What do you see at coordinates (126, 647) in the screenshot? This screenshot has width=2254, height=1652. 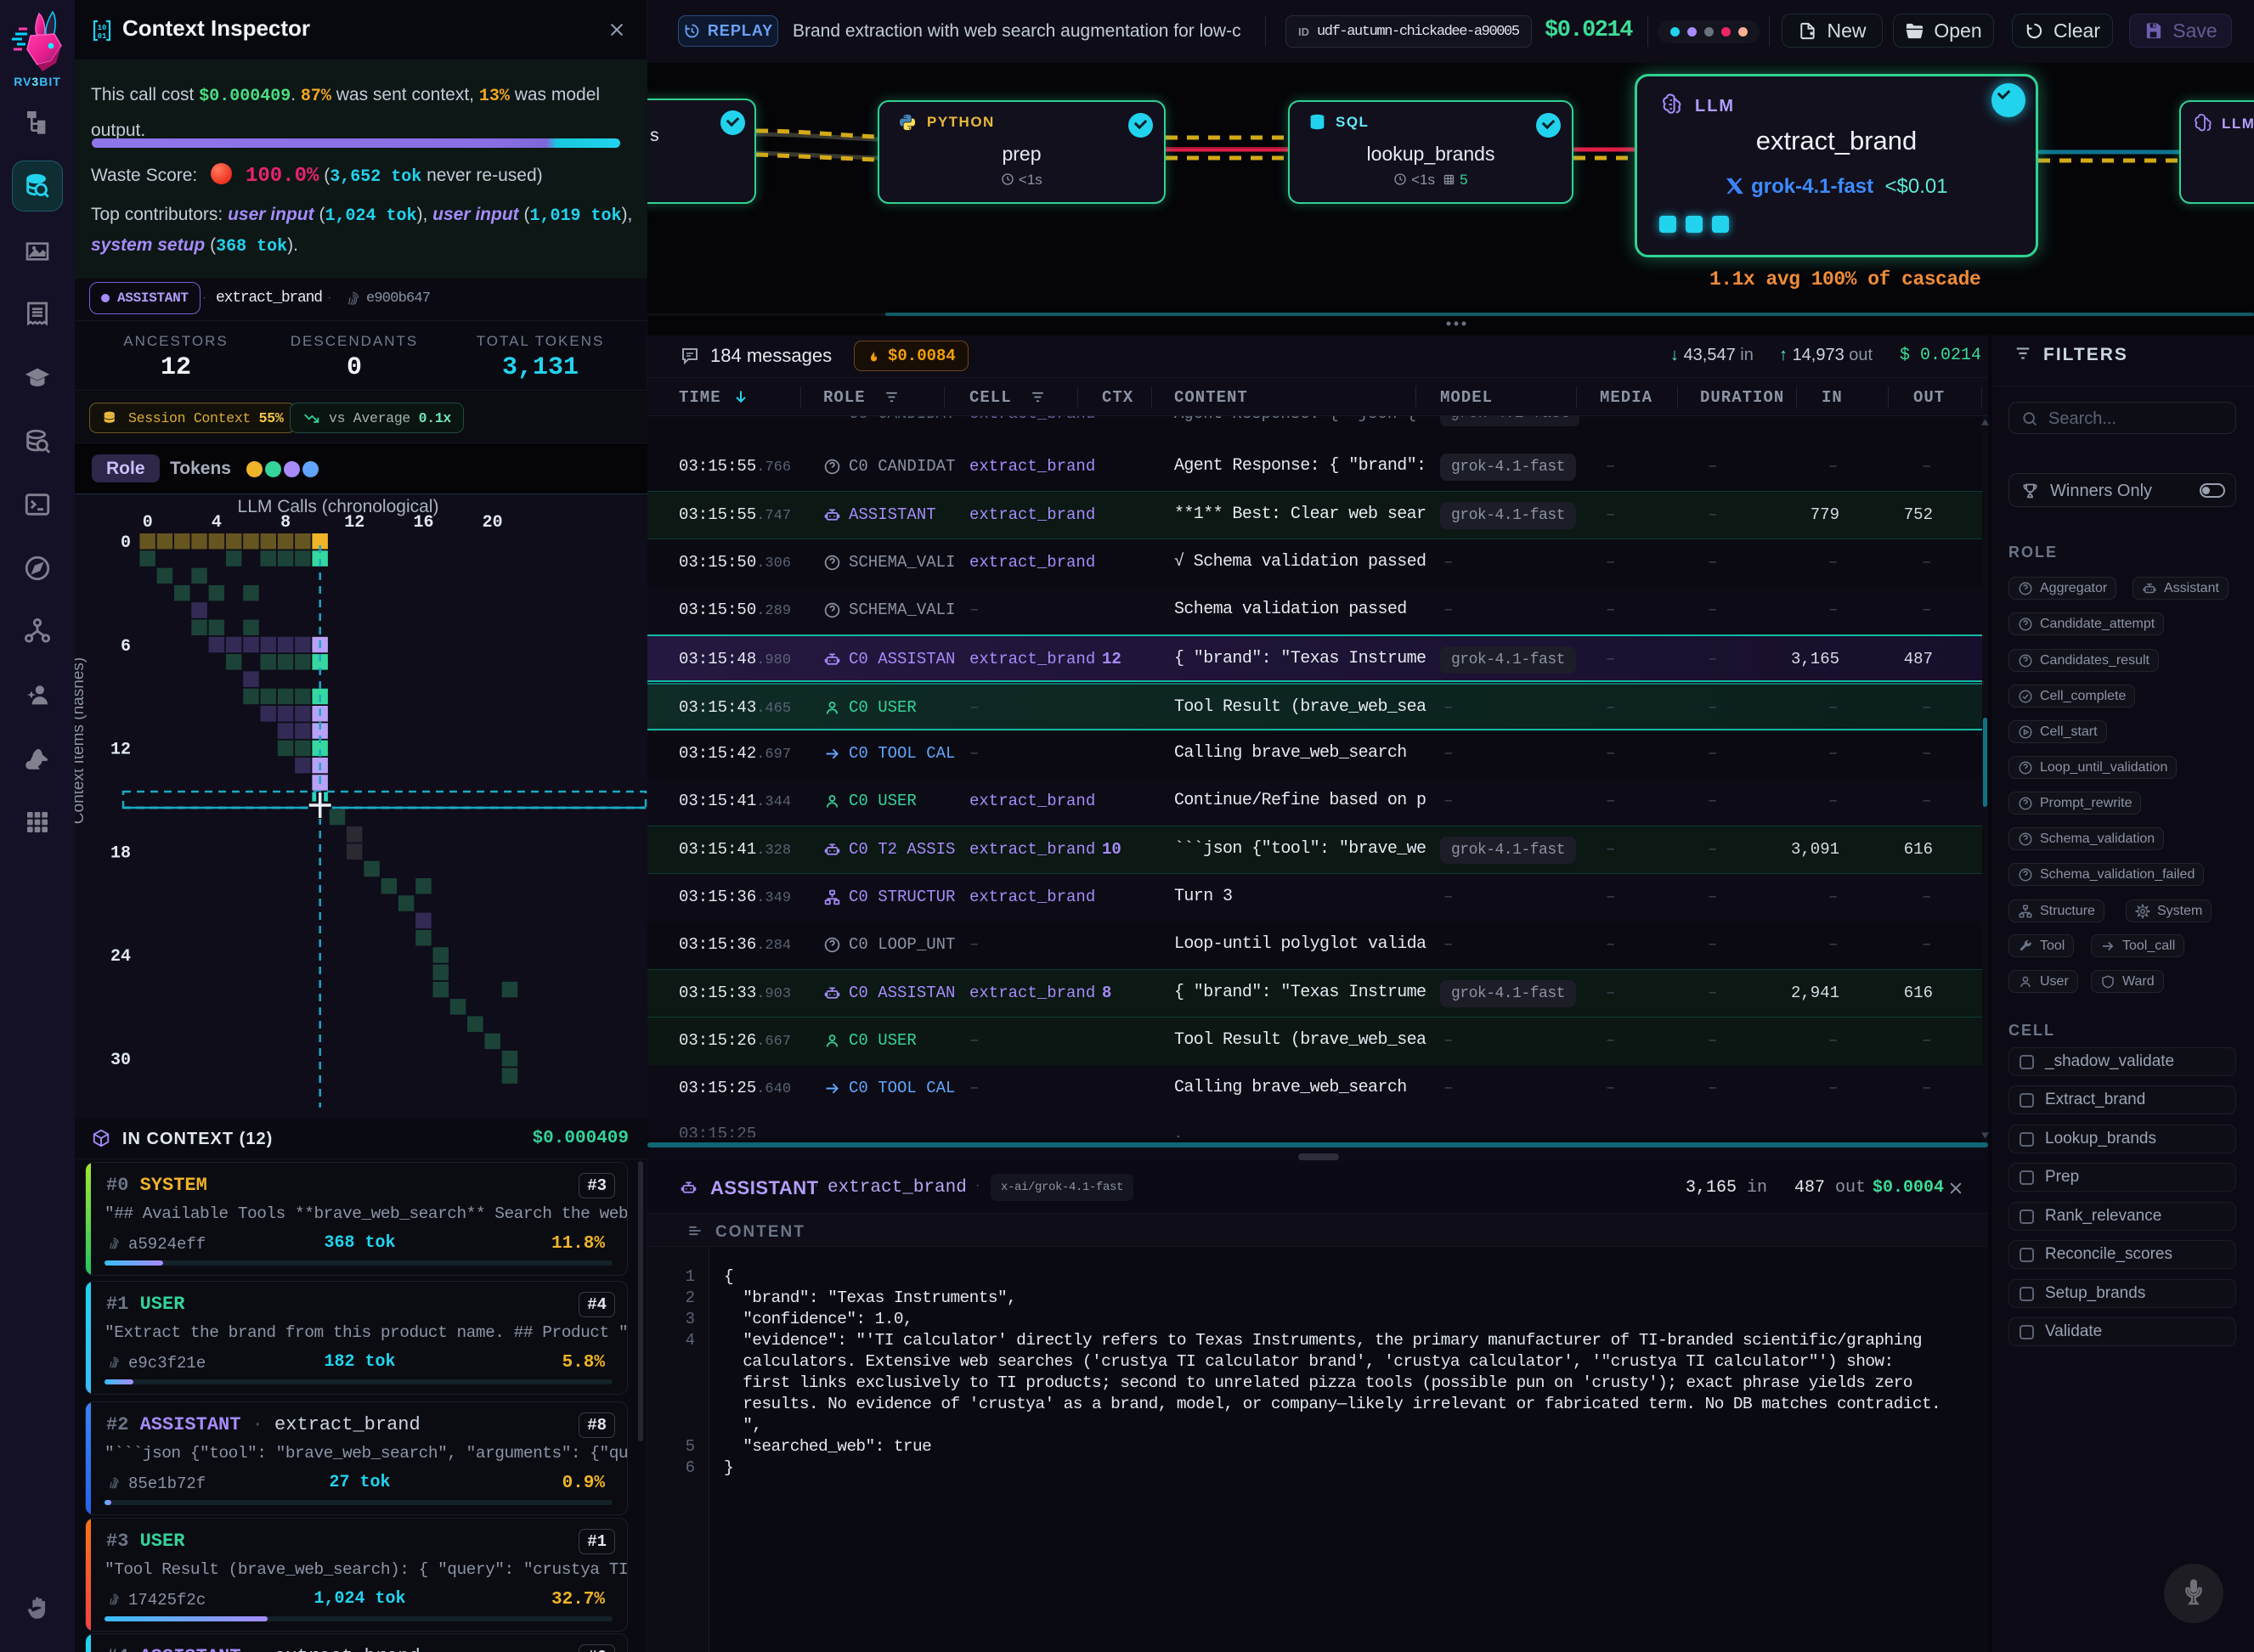 I see `svg-text: 6` at bounding box center [126, 647].